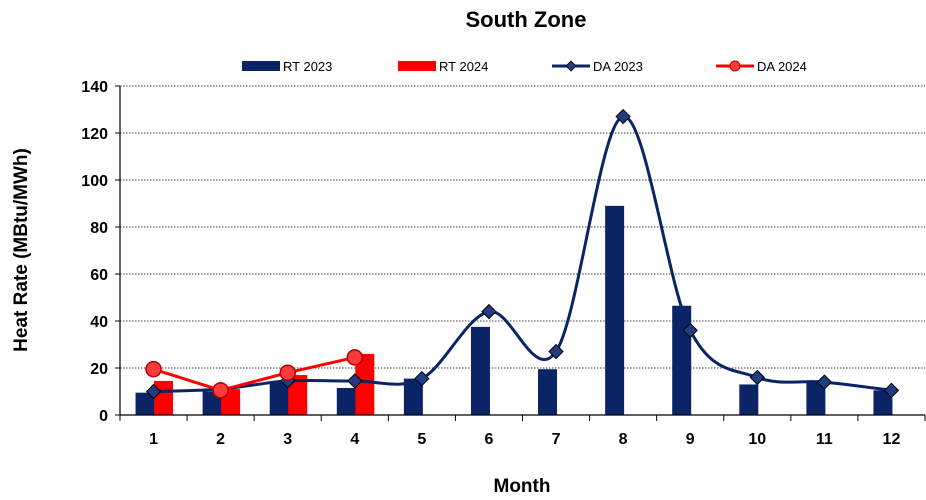 The width and height of the screenshot is (926, 500). What do you see at coordinates (824, 439) in the screenshot?
I see `x-tick-label: 11` at bounding box center [824, 439].